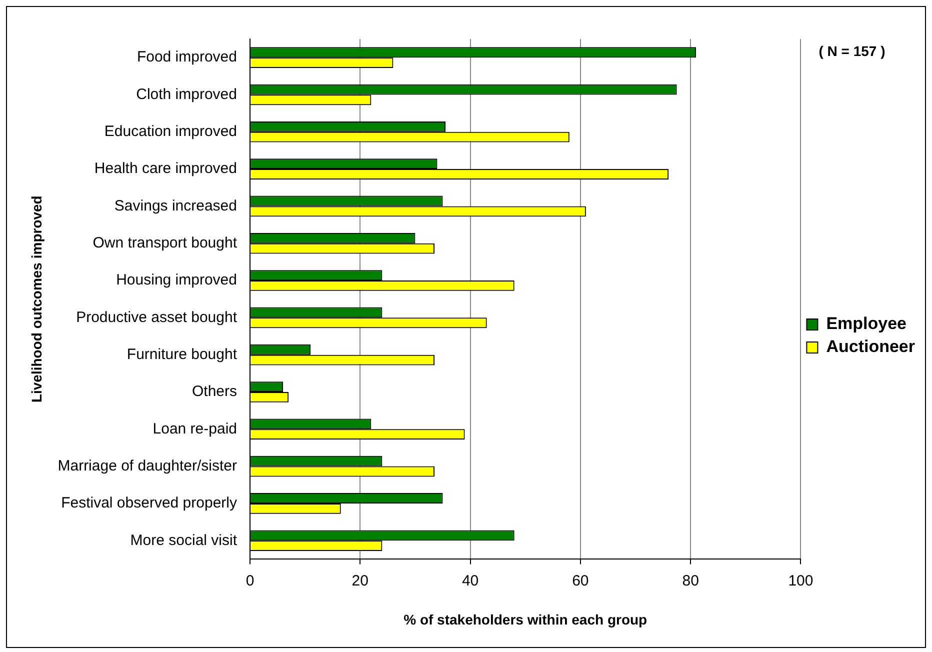 The height and width of the screenshot is (652, 932). I want to click on y-tick-label: Loan re-paid, so click(194, 429).